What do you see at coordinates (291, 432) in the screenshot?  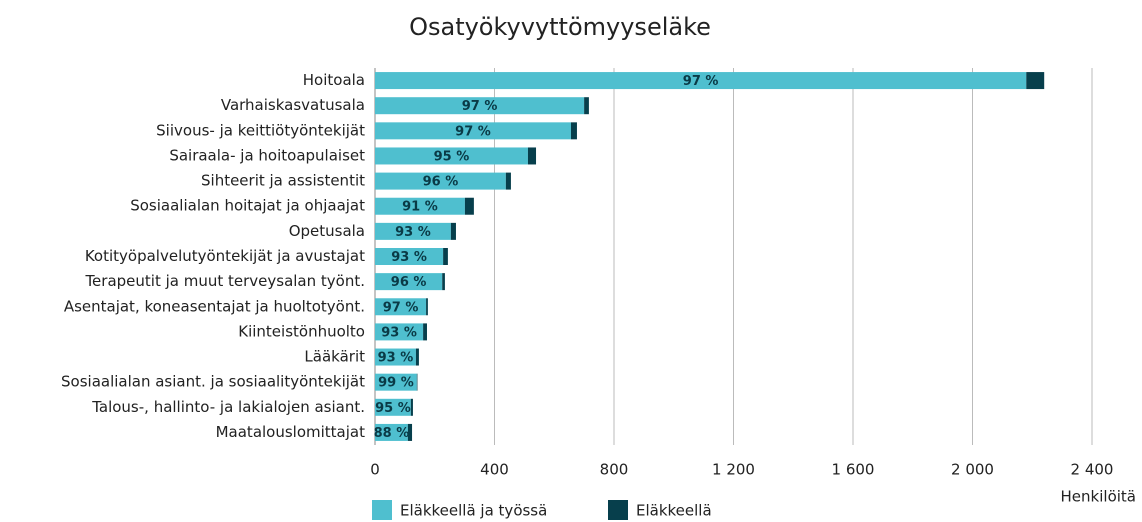 I see `category-label: Maatalouslomittajat` at bounding box center [291, 432].